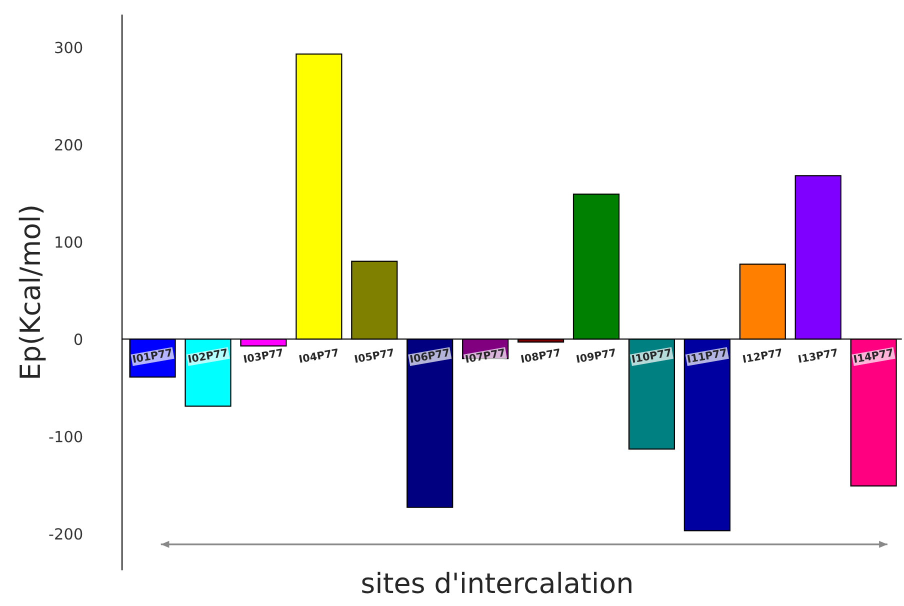  What do you see at coordinates (319, 355) in the screenshot?
I see `x-tick-label: I04P77` at bounding box center [319, 355].